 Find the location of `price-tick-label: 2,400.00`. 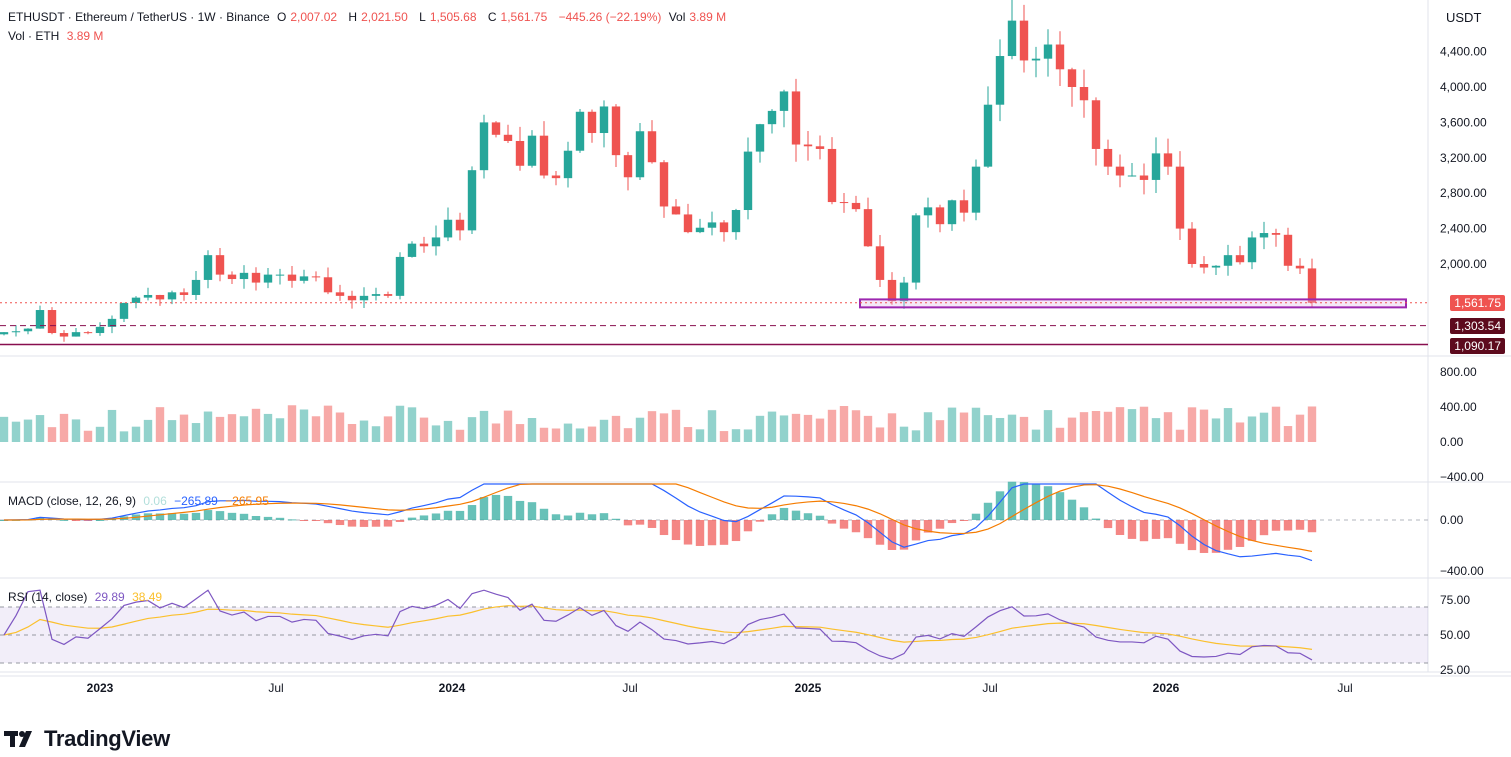

price-tick-label: 2,400.00 is located at coordinates (1463, 229).